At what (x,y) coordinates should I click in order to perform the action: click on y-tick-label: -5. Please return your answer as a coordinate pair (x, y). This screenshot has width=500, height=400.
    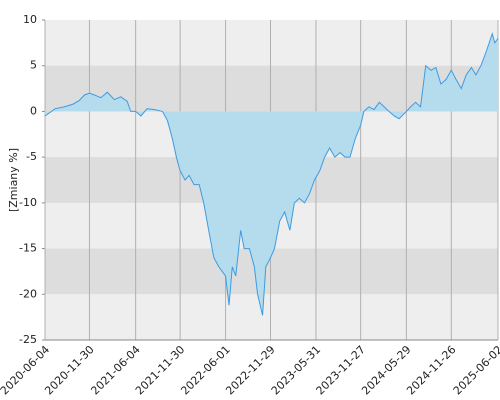
    Looking at the image, I should click on (31, 156).